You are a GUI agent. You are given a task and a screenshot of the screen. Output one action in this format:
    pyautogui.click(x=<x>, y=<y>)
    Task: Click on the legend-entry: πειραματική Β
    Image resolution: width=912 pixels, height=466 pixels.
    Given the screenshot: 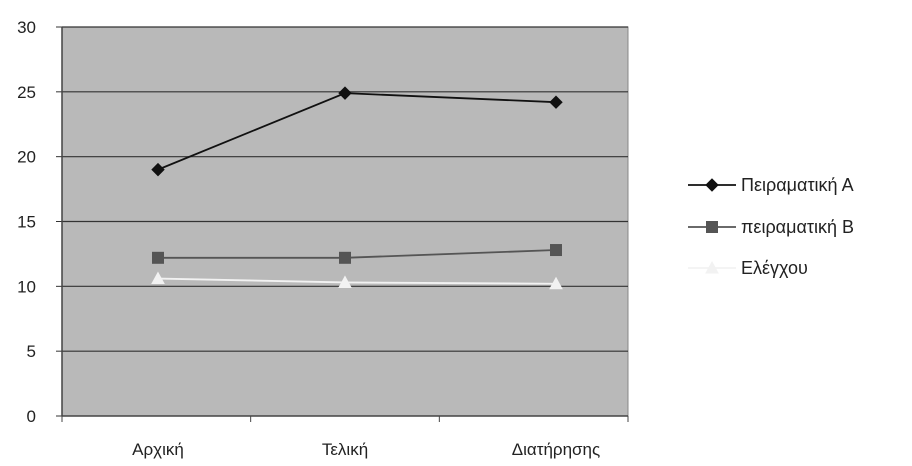 What is the action you would take?
    pyautogui.click(x=797, y=227)
    